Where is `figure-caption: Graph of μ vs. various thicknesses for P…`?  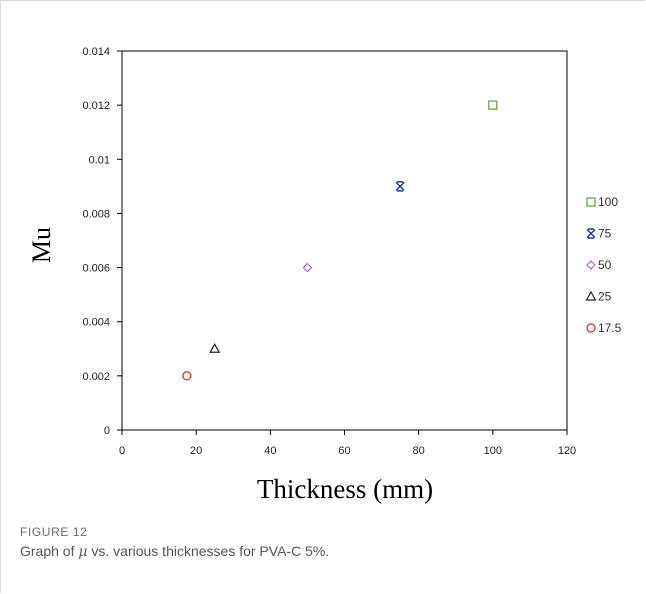
figure-caption: Graph of μ vs. various thicknesses for P… is located at coordinates (174, 551).